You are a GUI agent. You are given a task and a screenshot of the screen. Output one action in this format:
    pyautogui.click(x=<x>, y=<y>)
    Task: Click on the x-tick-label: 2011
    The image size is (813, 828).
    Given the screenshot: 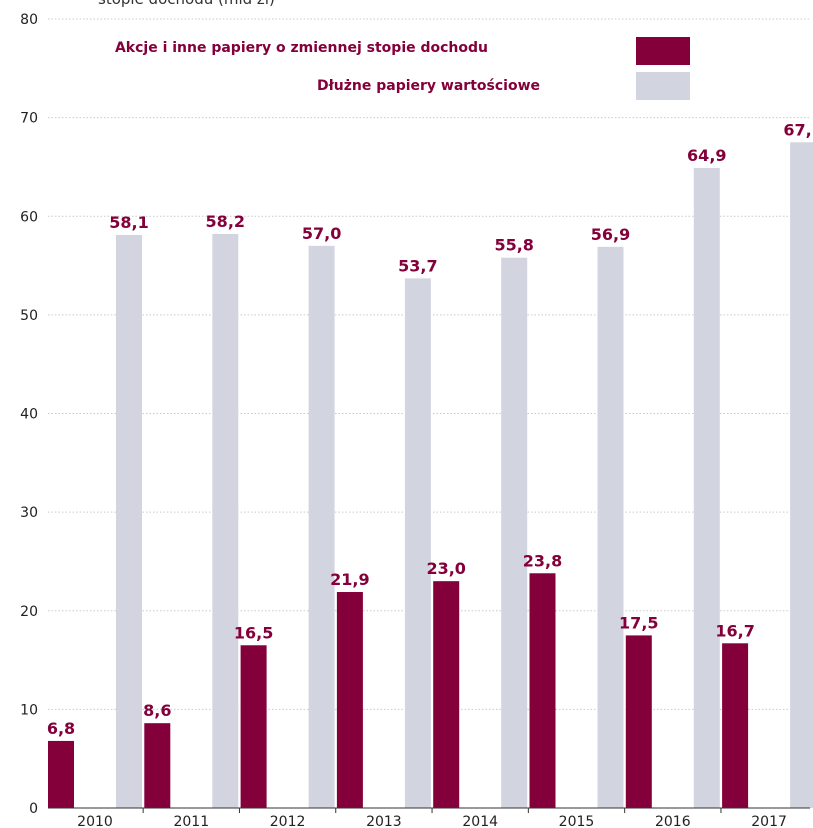 What is the action you would take?
    pyautogui.click(x=191, y=821)
    